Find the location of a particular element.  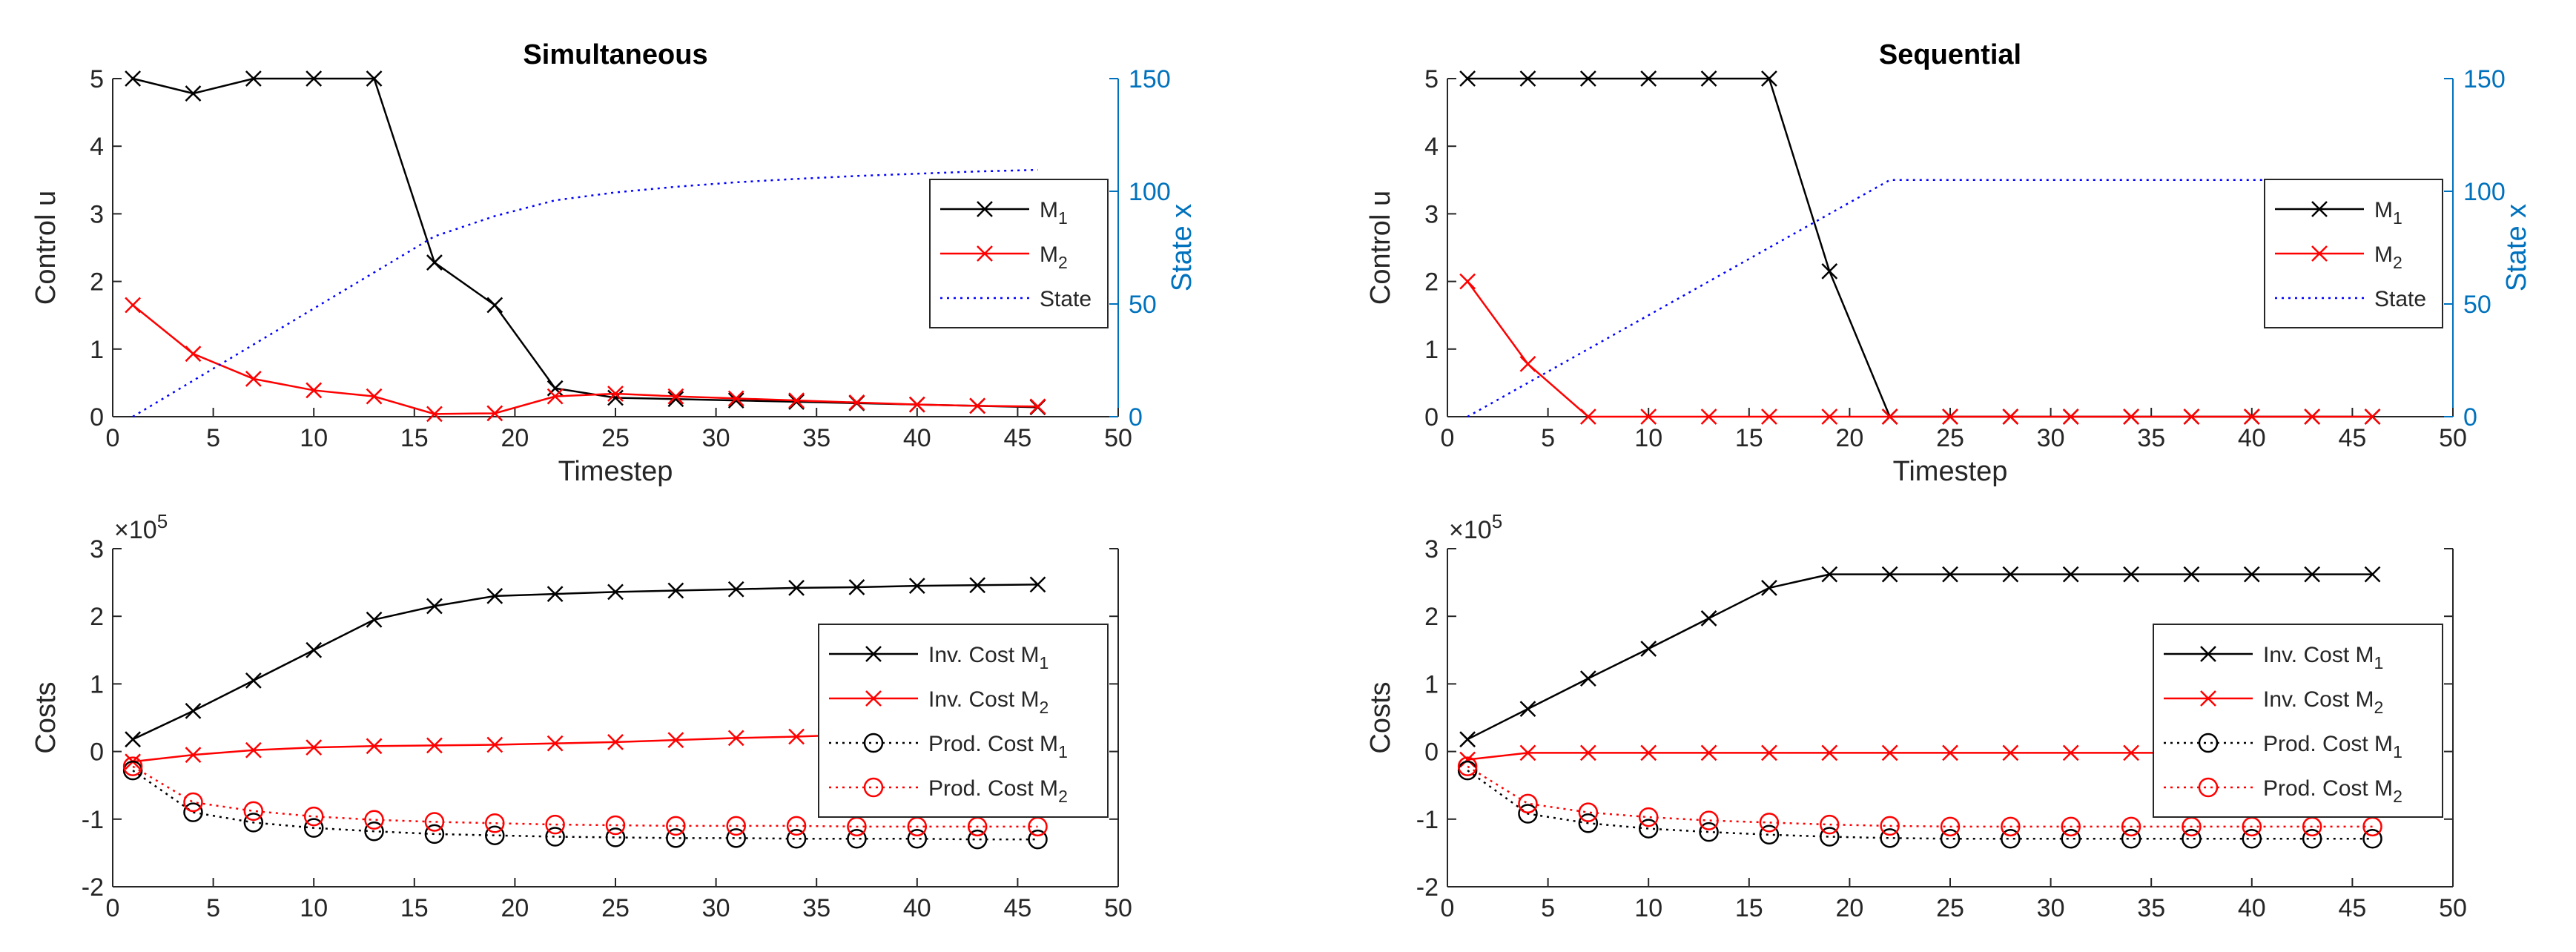

y2-tick-label: 50 is located at coordinates (2477, 305).